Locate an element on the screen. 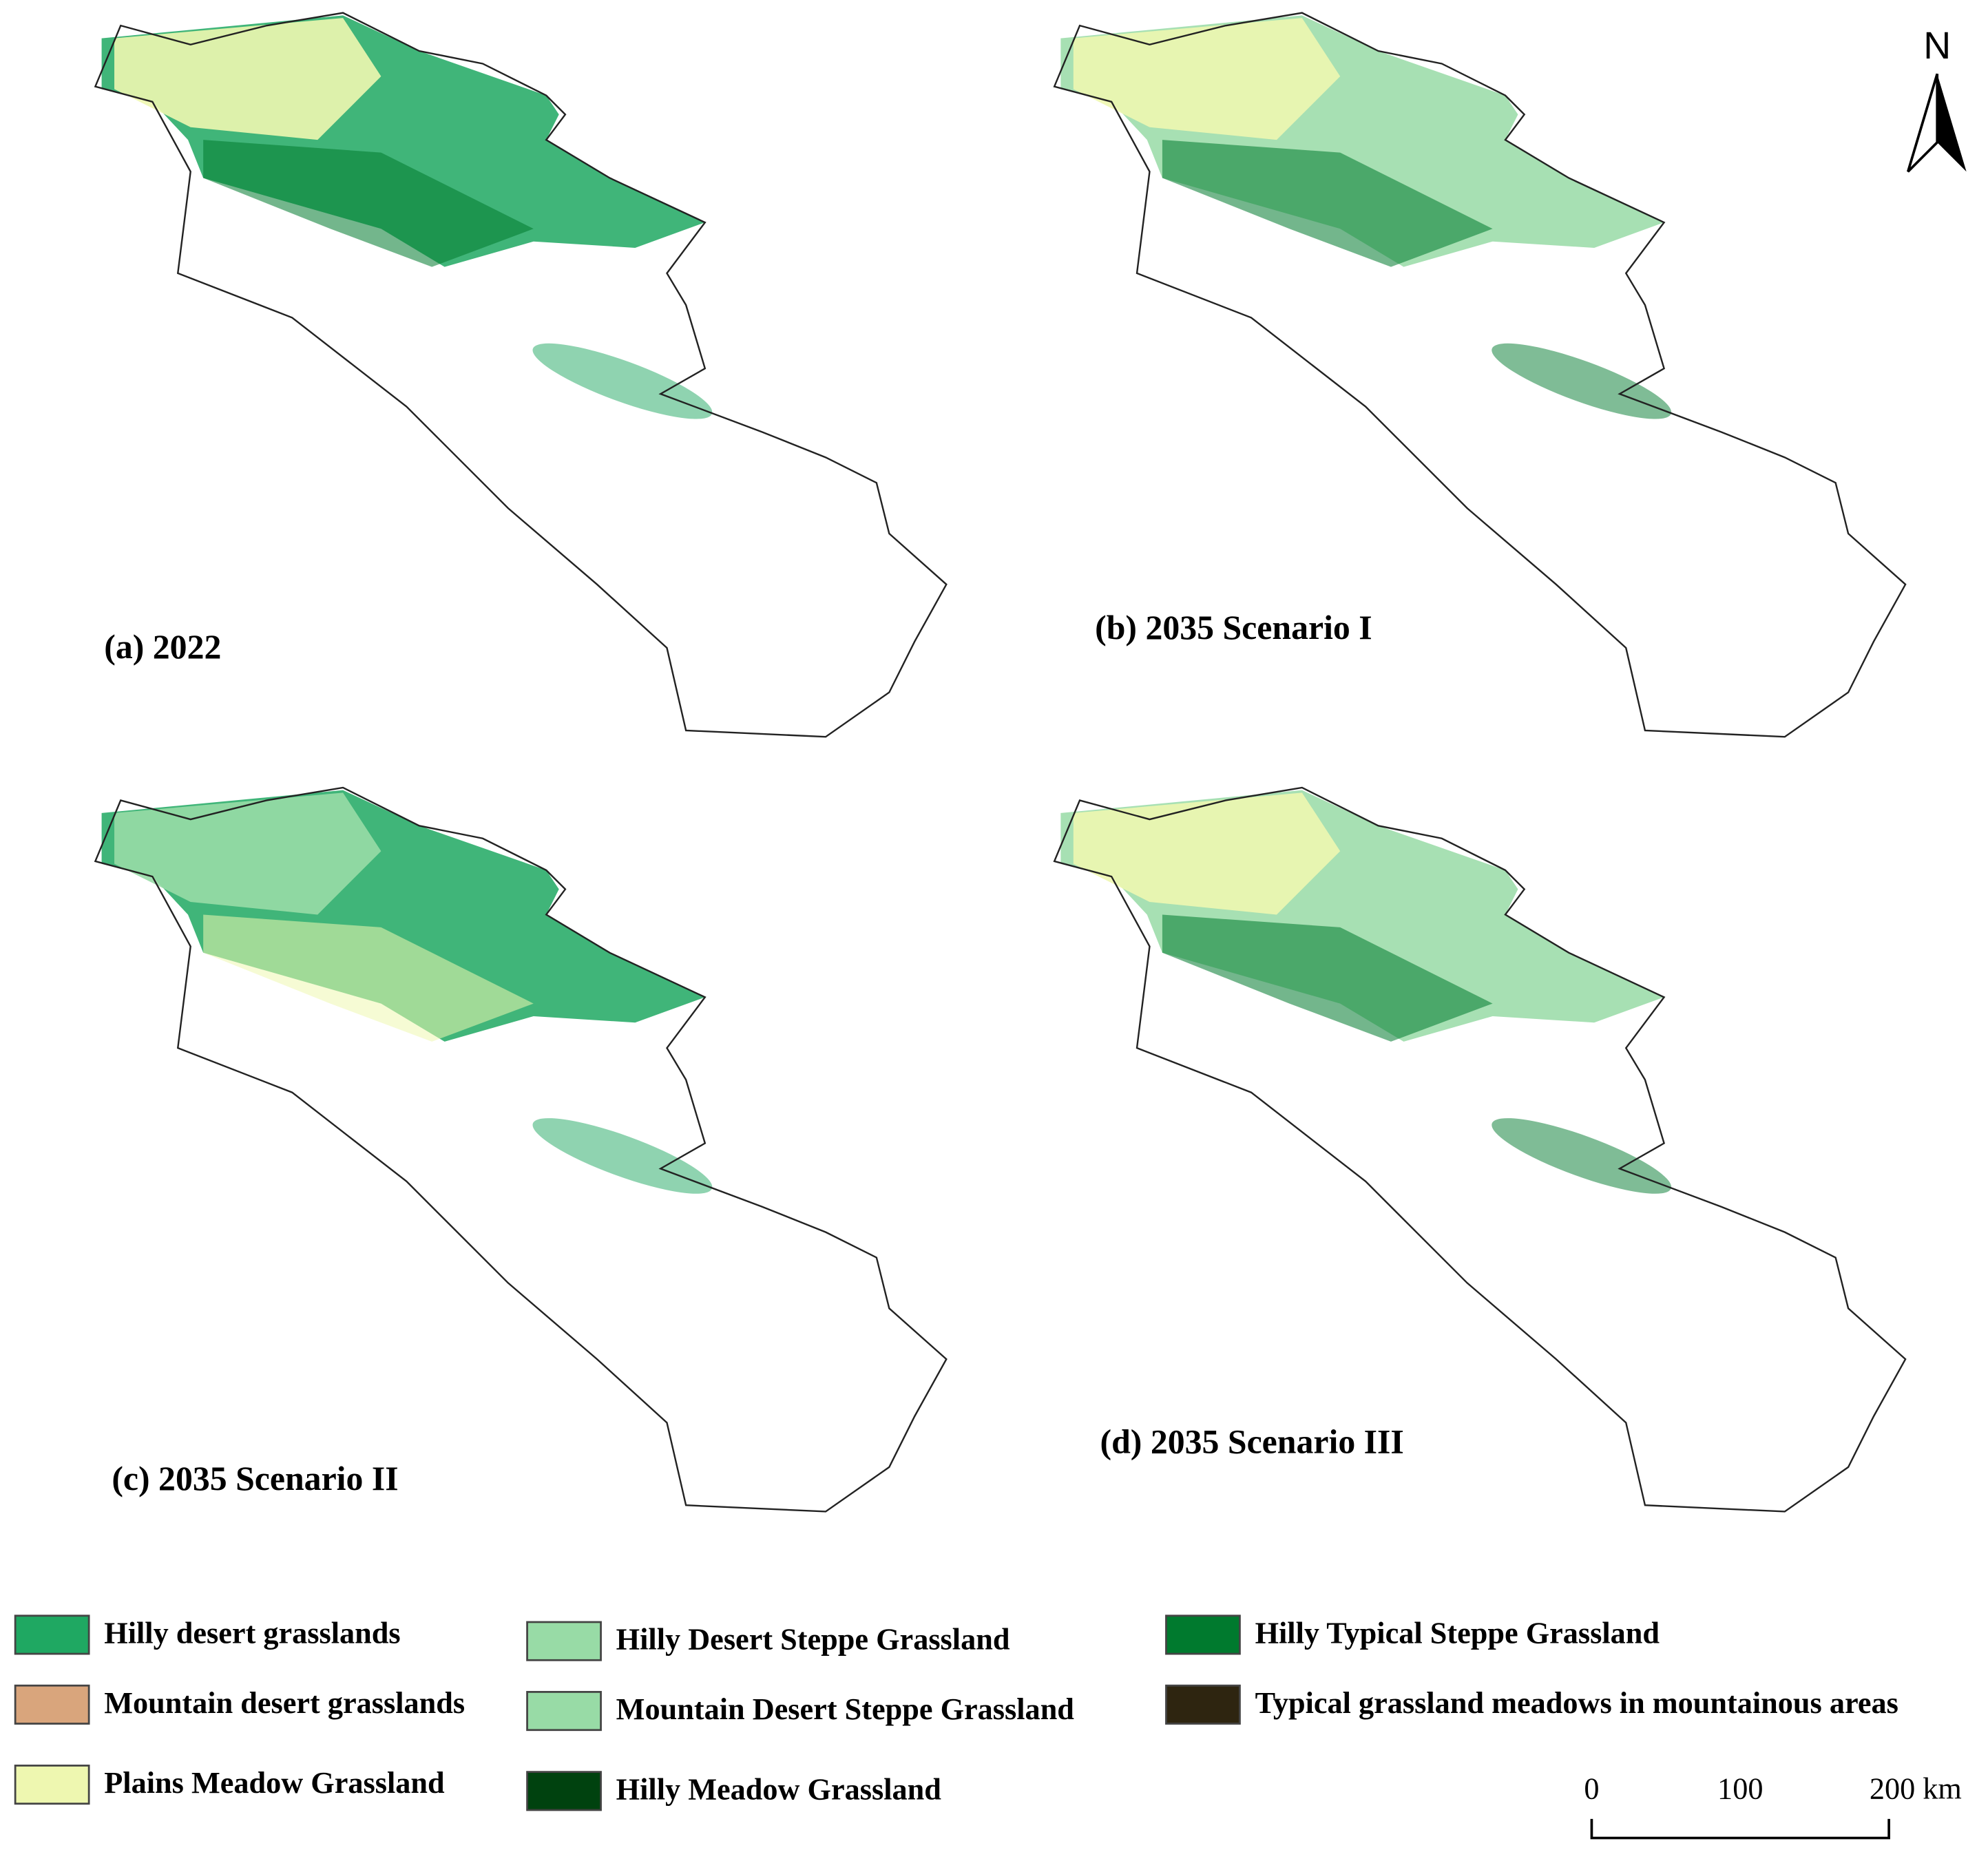 This screenshot has height=1861, width=1988. scale-label: 200 km is located at coordinates (1916, 1788).